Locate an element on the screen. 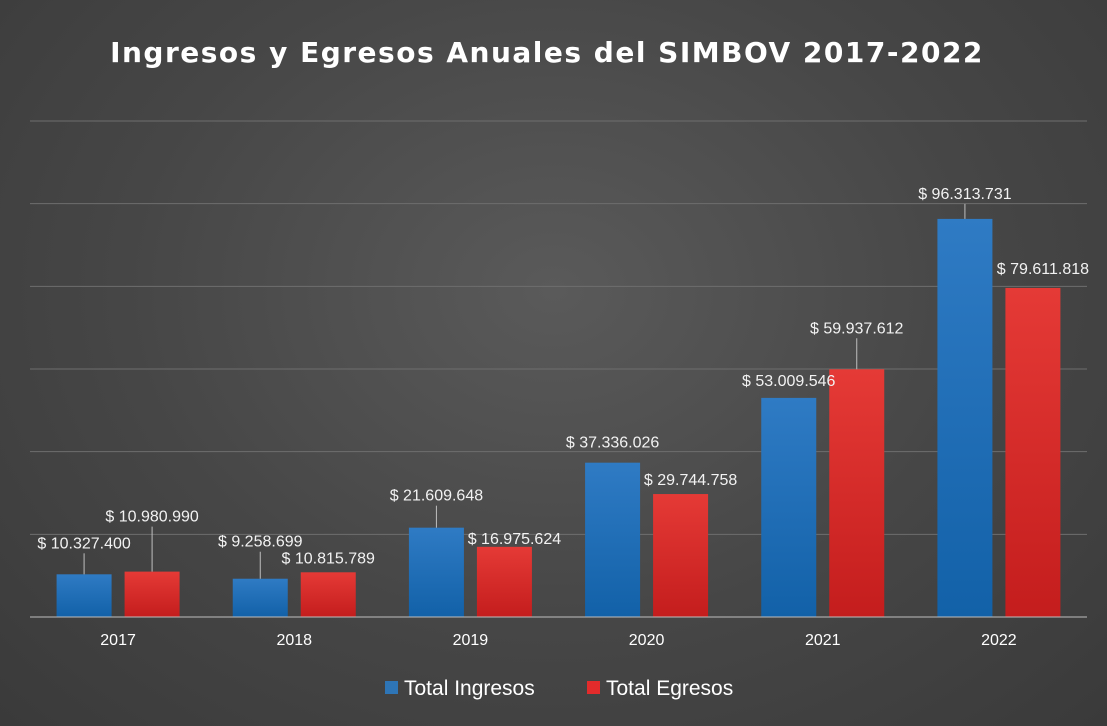  data-label-ingresos-2017: $ 10.327.400 is located at coordinates (84, 543).